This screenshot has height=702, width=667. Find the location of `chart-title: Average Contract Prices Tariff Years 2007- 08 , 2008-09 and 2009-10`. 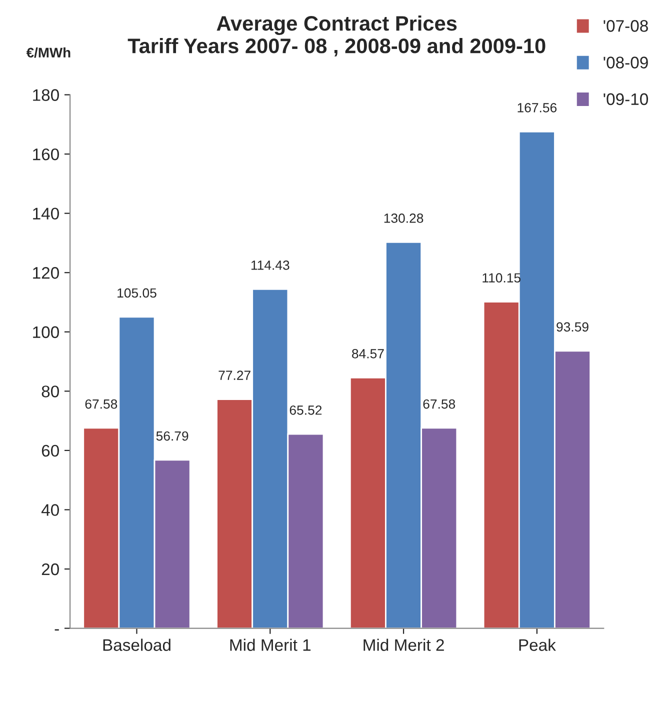

chart-title: Average Contract Prices Tariff Years 2007- 08 , 2008-09 and 2009-10 is located at coordinates (337, 35).